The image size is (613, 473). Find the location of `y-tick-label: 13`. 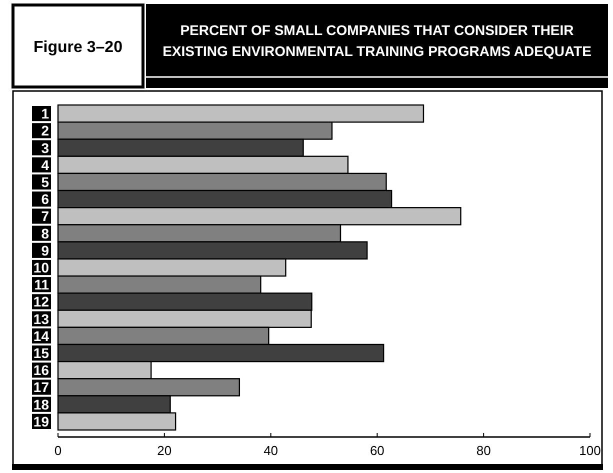

y-tick-label: 13 is located at coordinates (41, 318).